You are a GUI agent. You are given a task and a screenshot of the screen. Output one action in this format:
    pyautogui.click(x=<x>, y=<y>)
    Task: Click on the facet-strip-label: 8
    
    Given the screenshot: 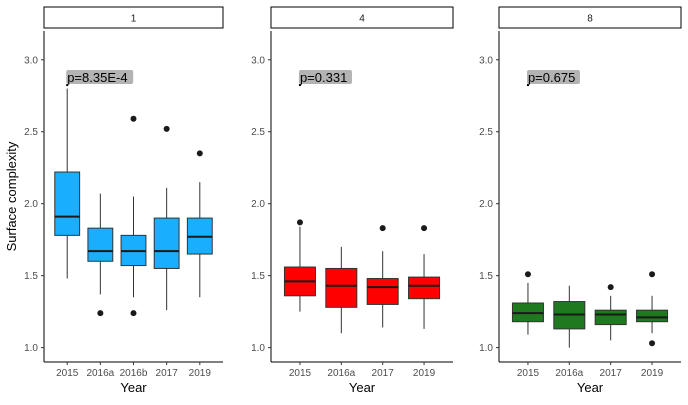 What is the action you would take?
    pyautogui.click(x=590, y=19)
    